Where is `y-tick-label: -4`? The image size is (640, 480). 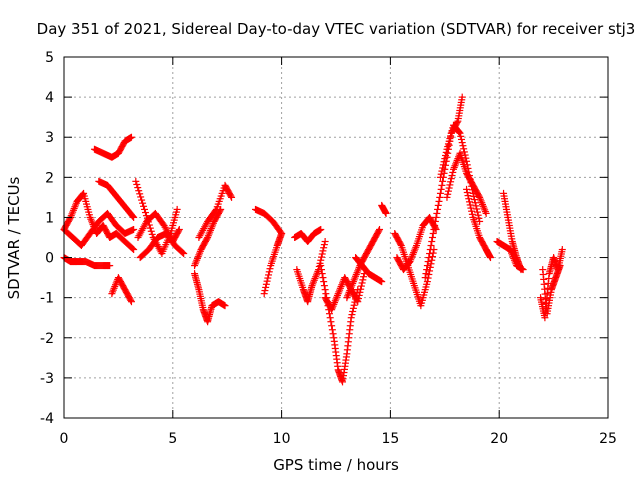
y-tick-label: -4 is located at coordinates (47, 419).